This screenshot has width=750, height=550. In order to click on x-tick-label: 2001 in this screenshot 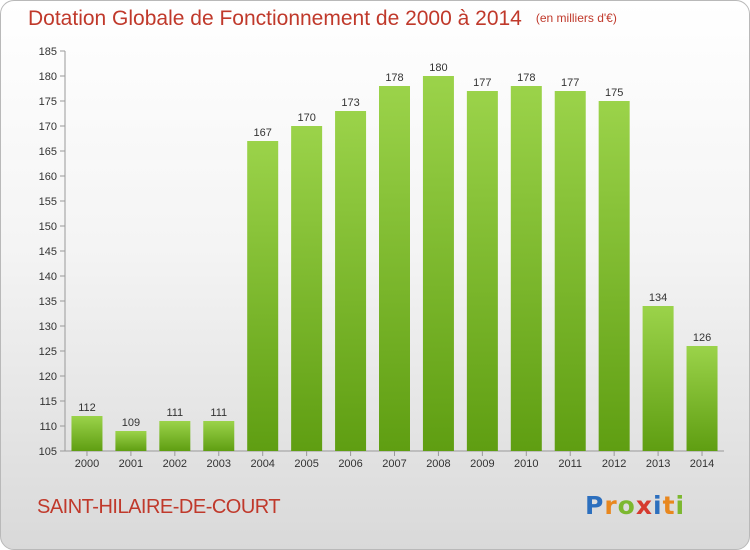, I will do `click(131, 464)`.